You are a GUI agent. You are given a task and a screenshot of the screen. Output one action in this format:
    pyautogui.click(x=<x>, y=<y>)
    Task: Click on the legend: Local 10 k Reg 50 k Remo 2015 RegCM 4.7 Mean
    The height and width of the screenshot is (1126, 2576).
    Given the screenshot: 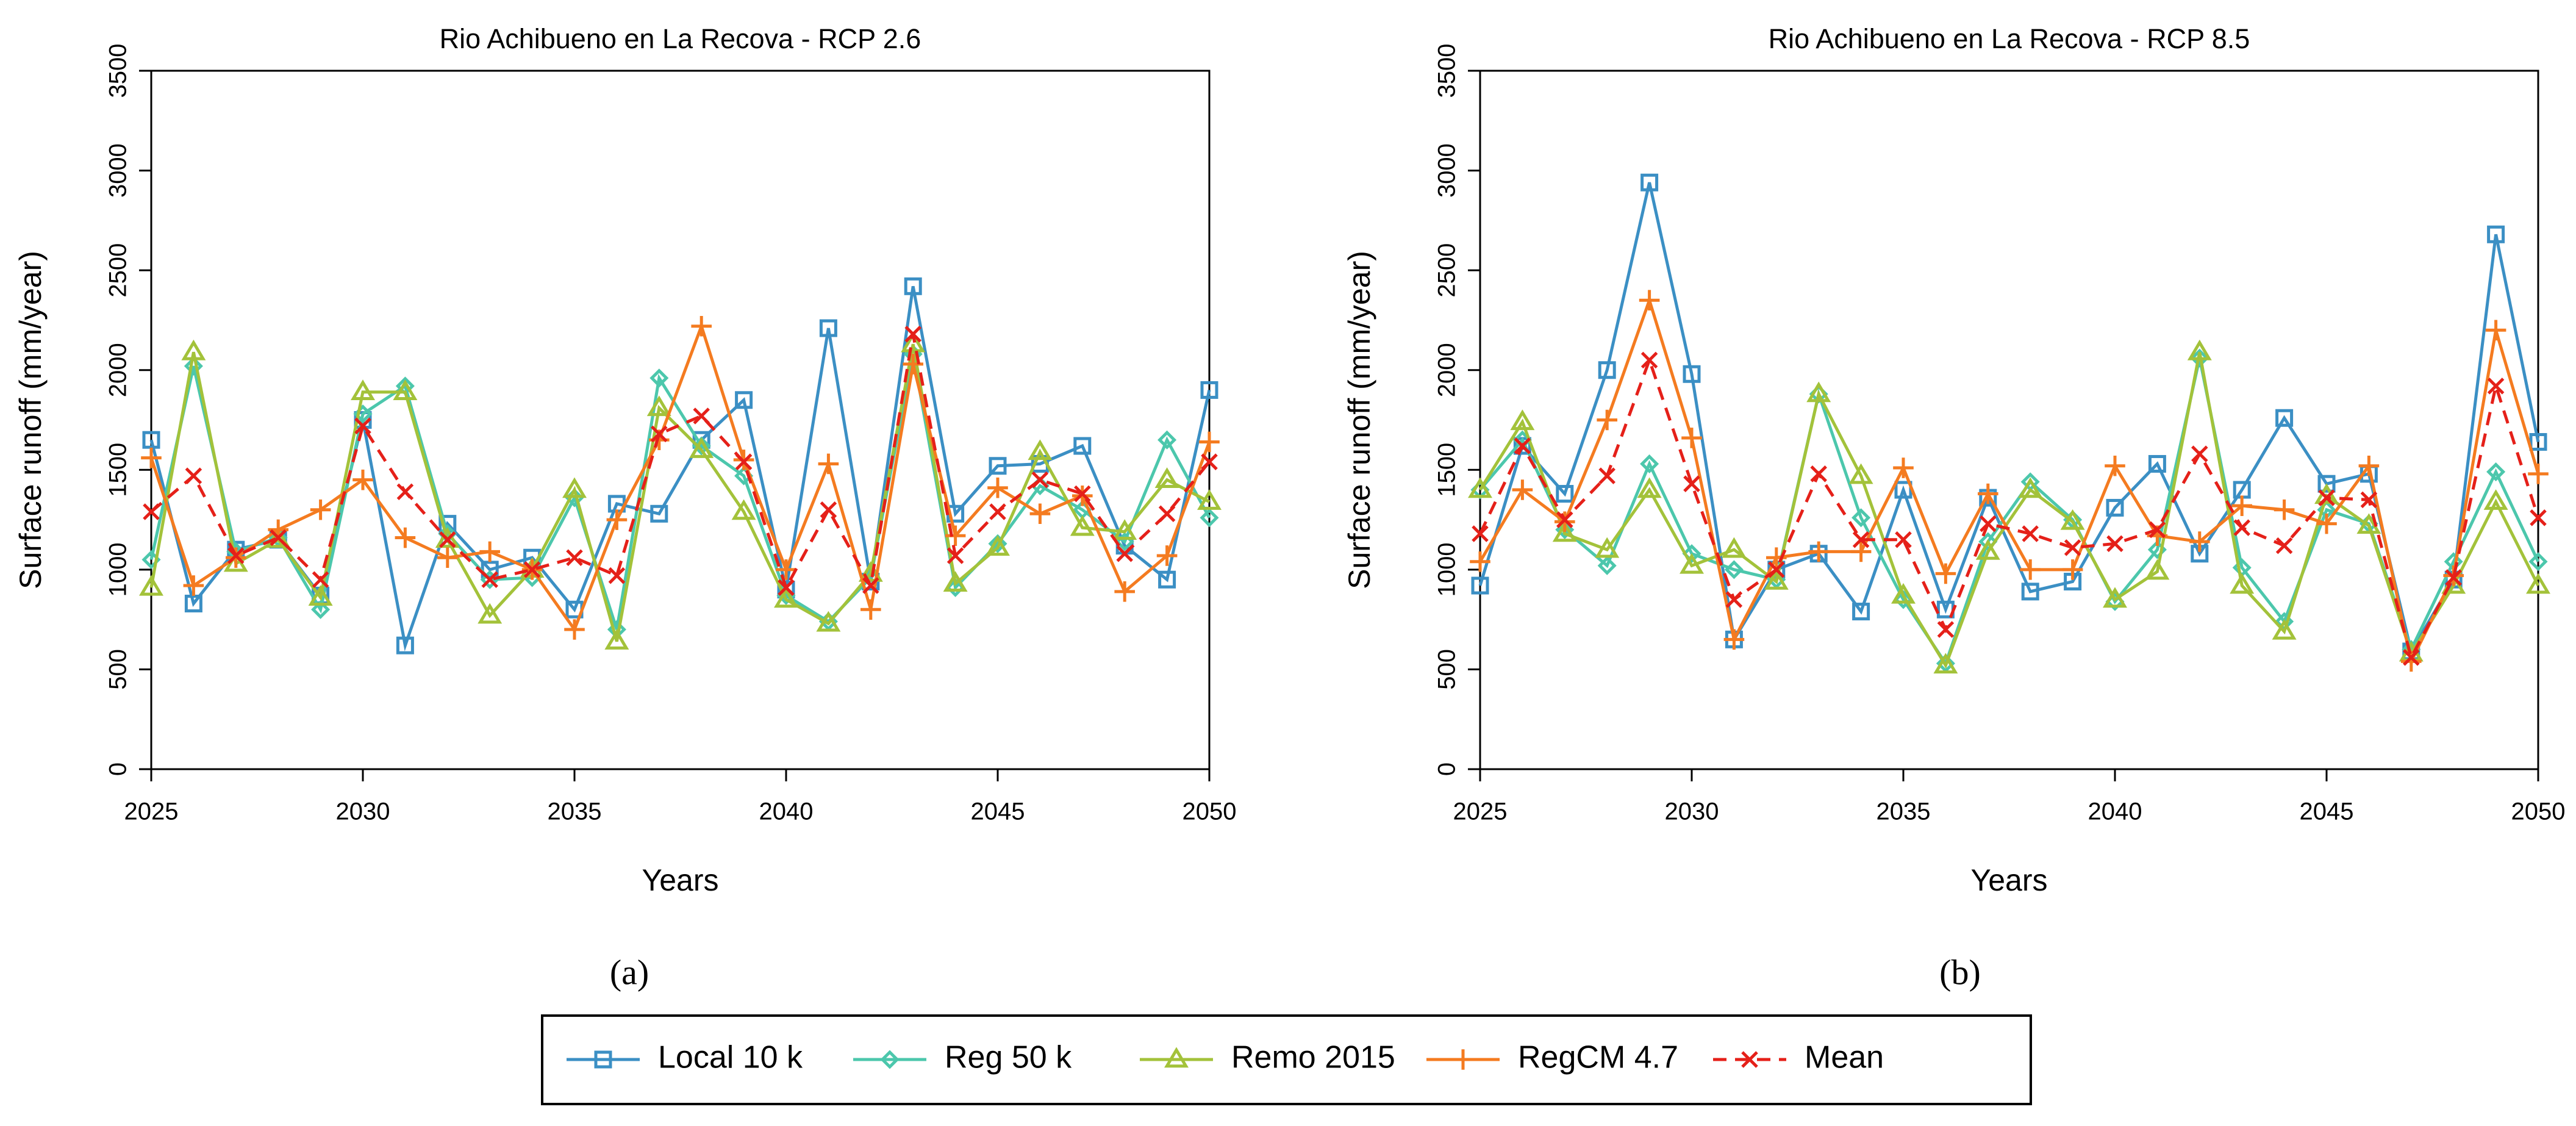 What is the action you would take?
    pyautogui.click(x=1225, y=1057)
    